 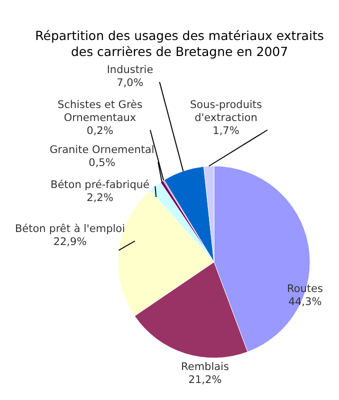 I want to click on slice-label: Industrie, so click(x=130, y=70).